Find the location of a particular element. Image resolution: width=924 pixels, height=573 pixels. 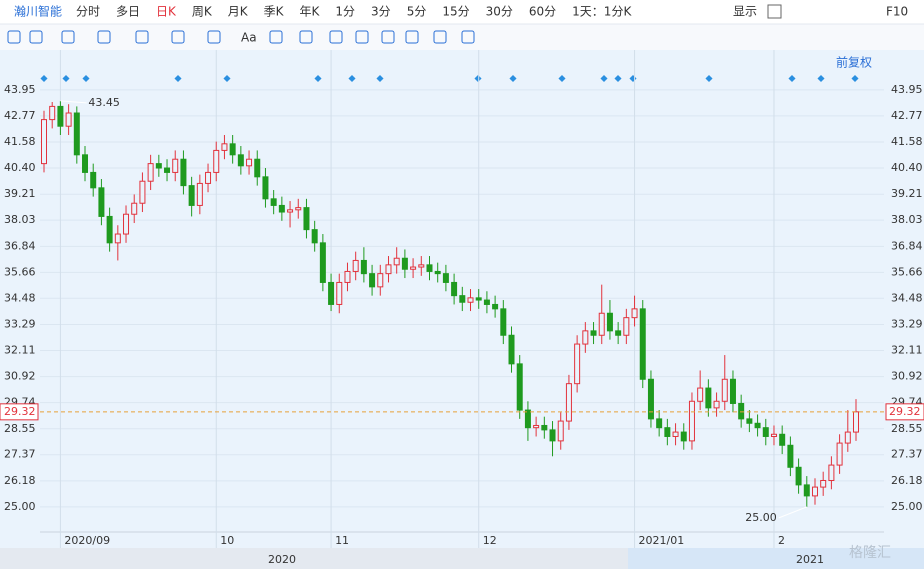

y-tick-label: 32.11 is located at coordinates (20, 349).